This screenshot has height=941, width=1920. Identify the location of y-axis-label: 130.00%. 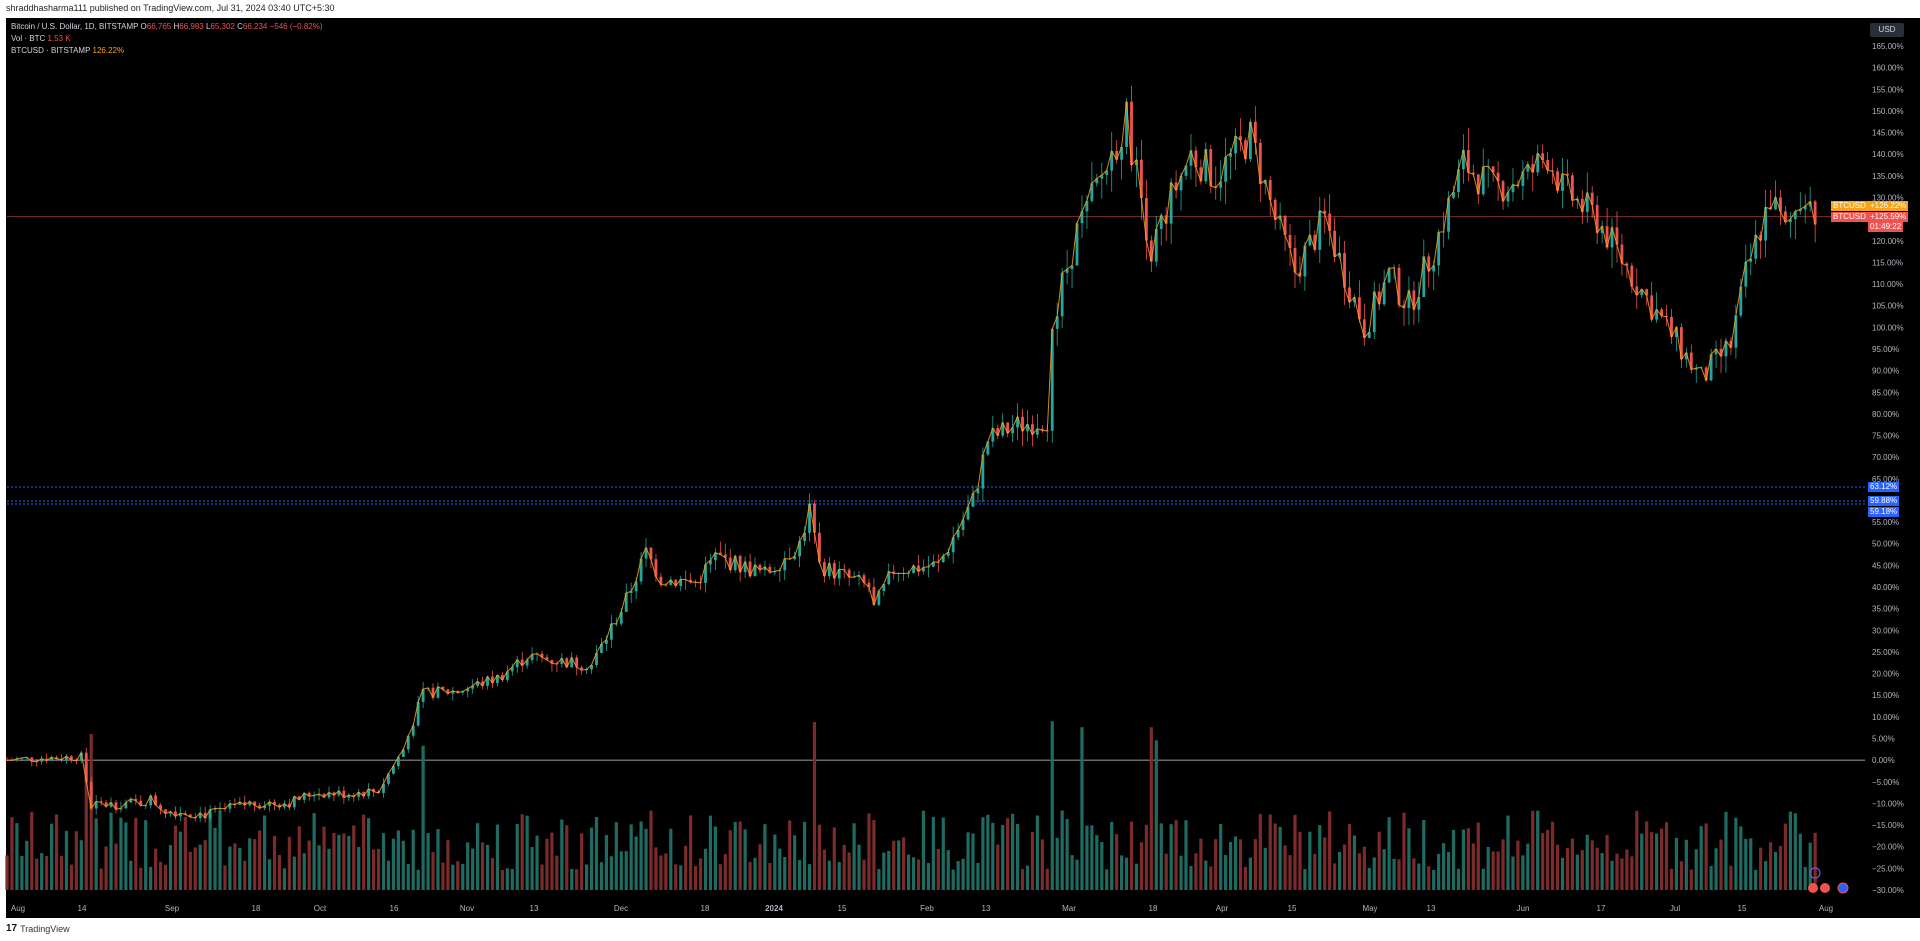
(1888, 197).